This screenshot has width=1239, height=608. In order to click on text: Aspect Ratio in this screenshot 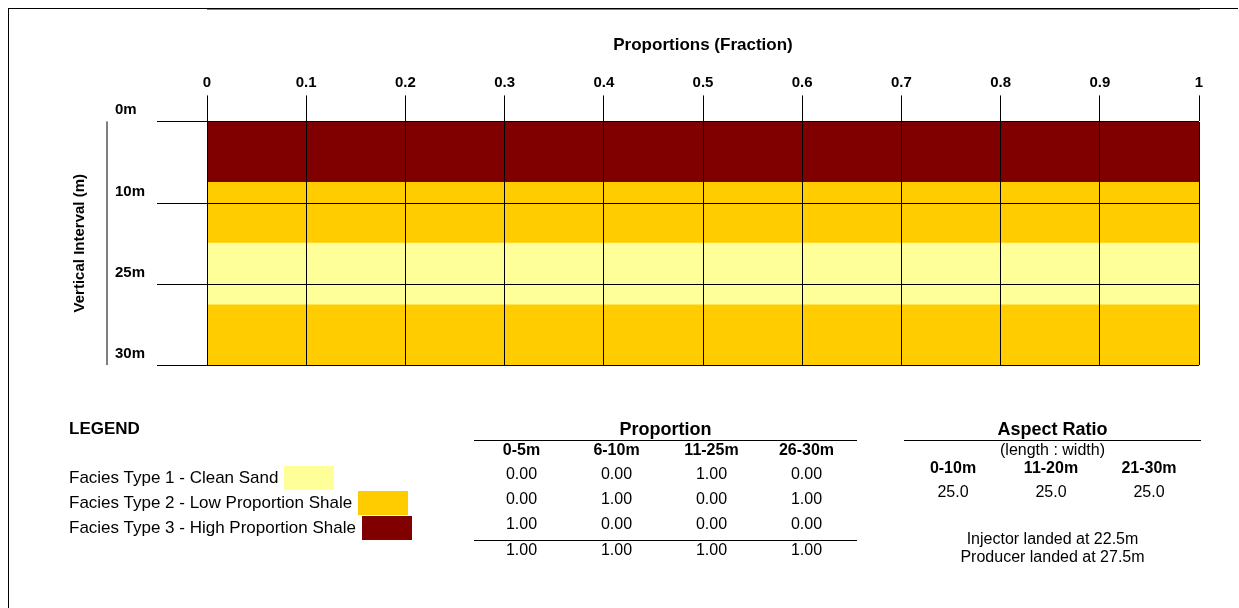, I will do `click(1052, 430)`.